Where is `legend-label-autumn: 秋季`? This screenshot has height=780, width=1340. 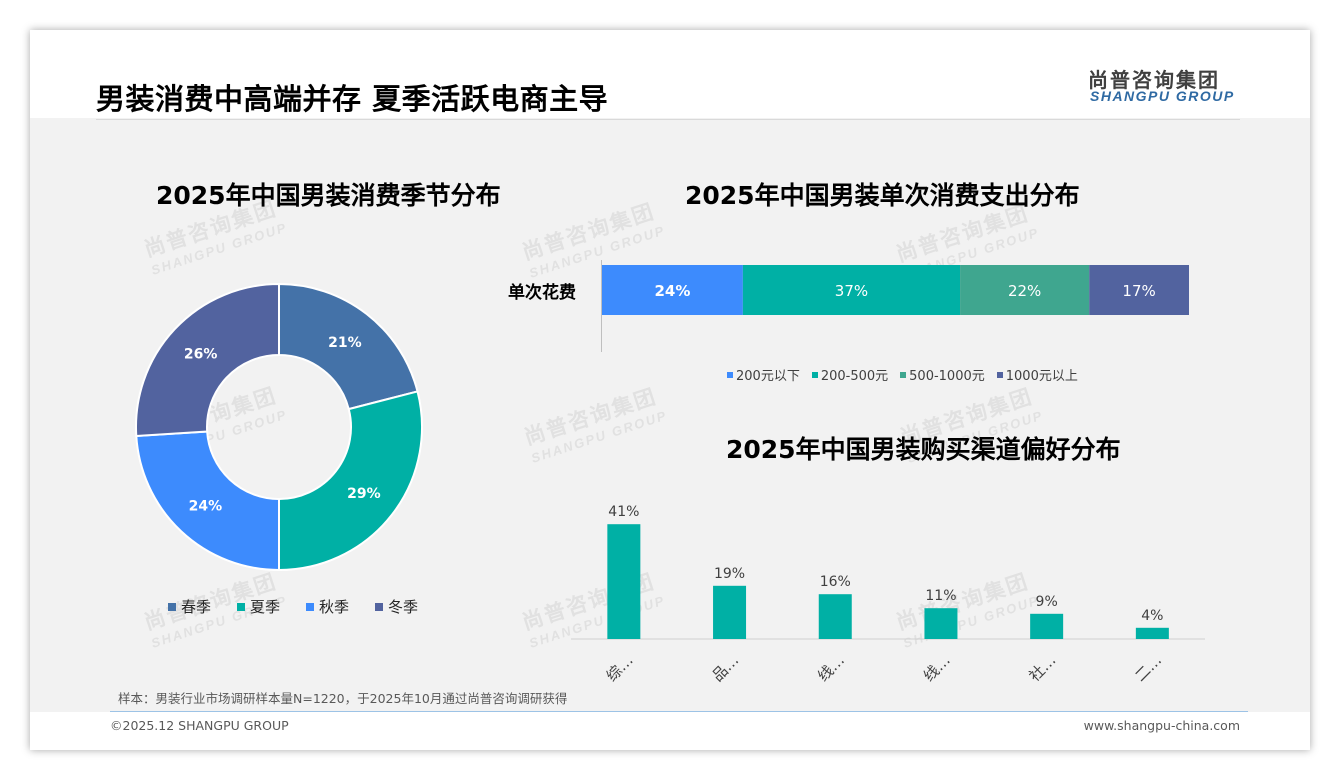
legend-label-autumn: 秋季 is located at coordinates (334, 607).